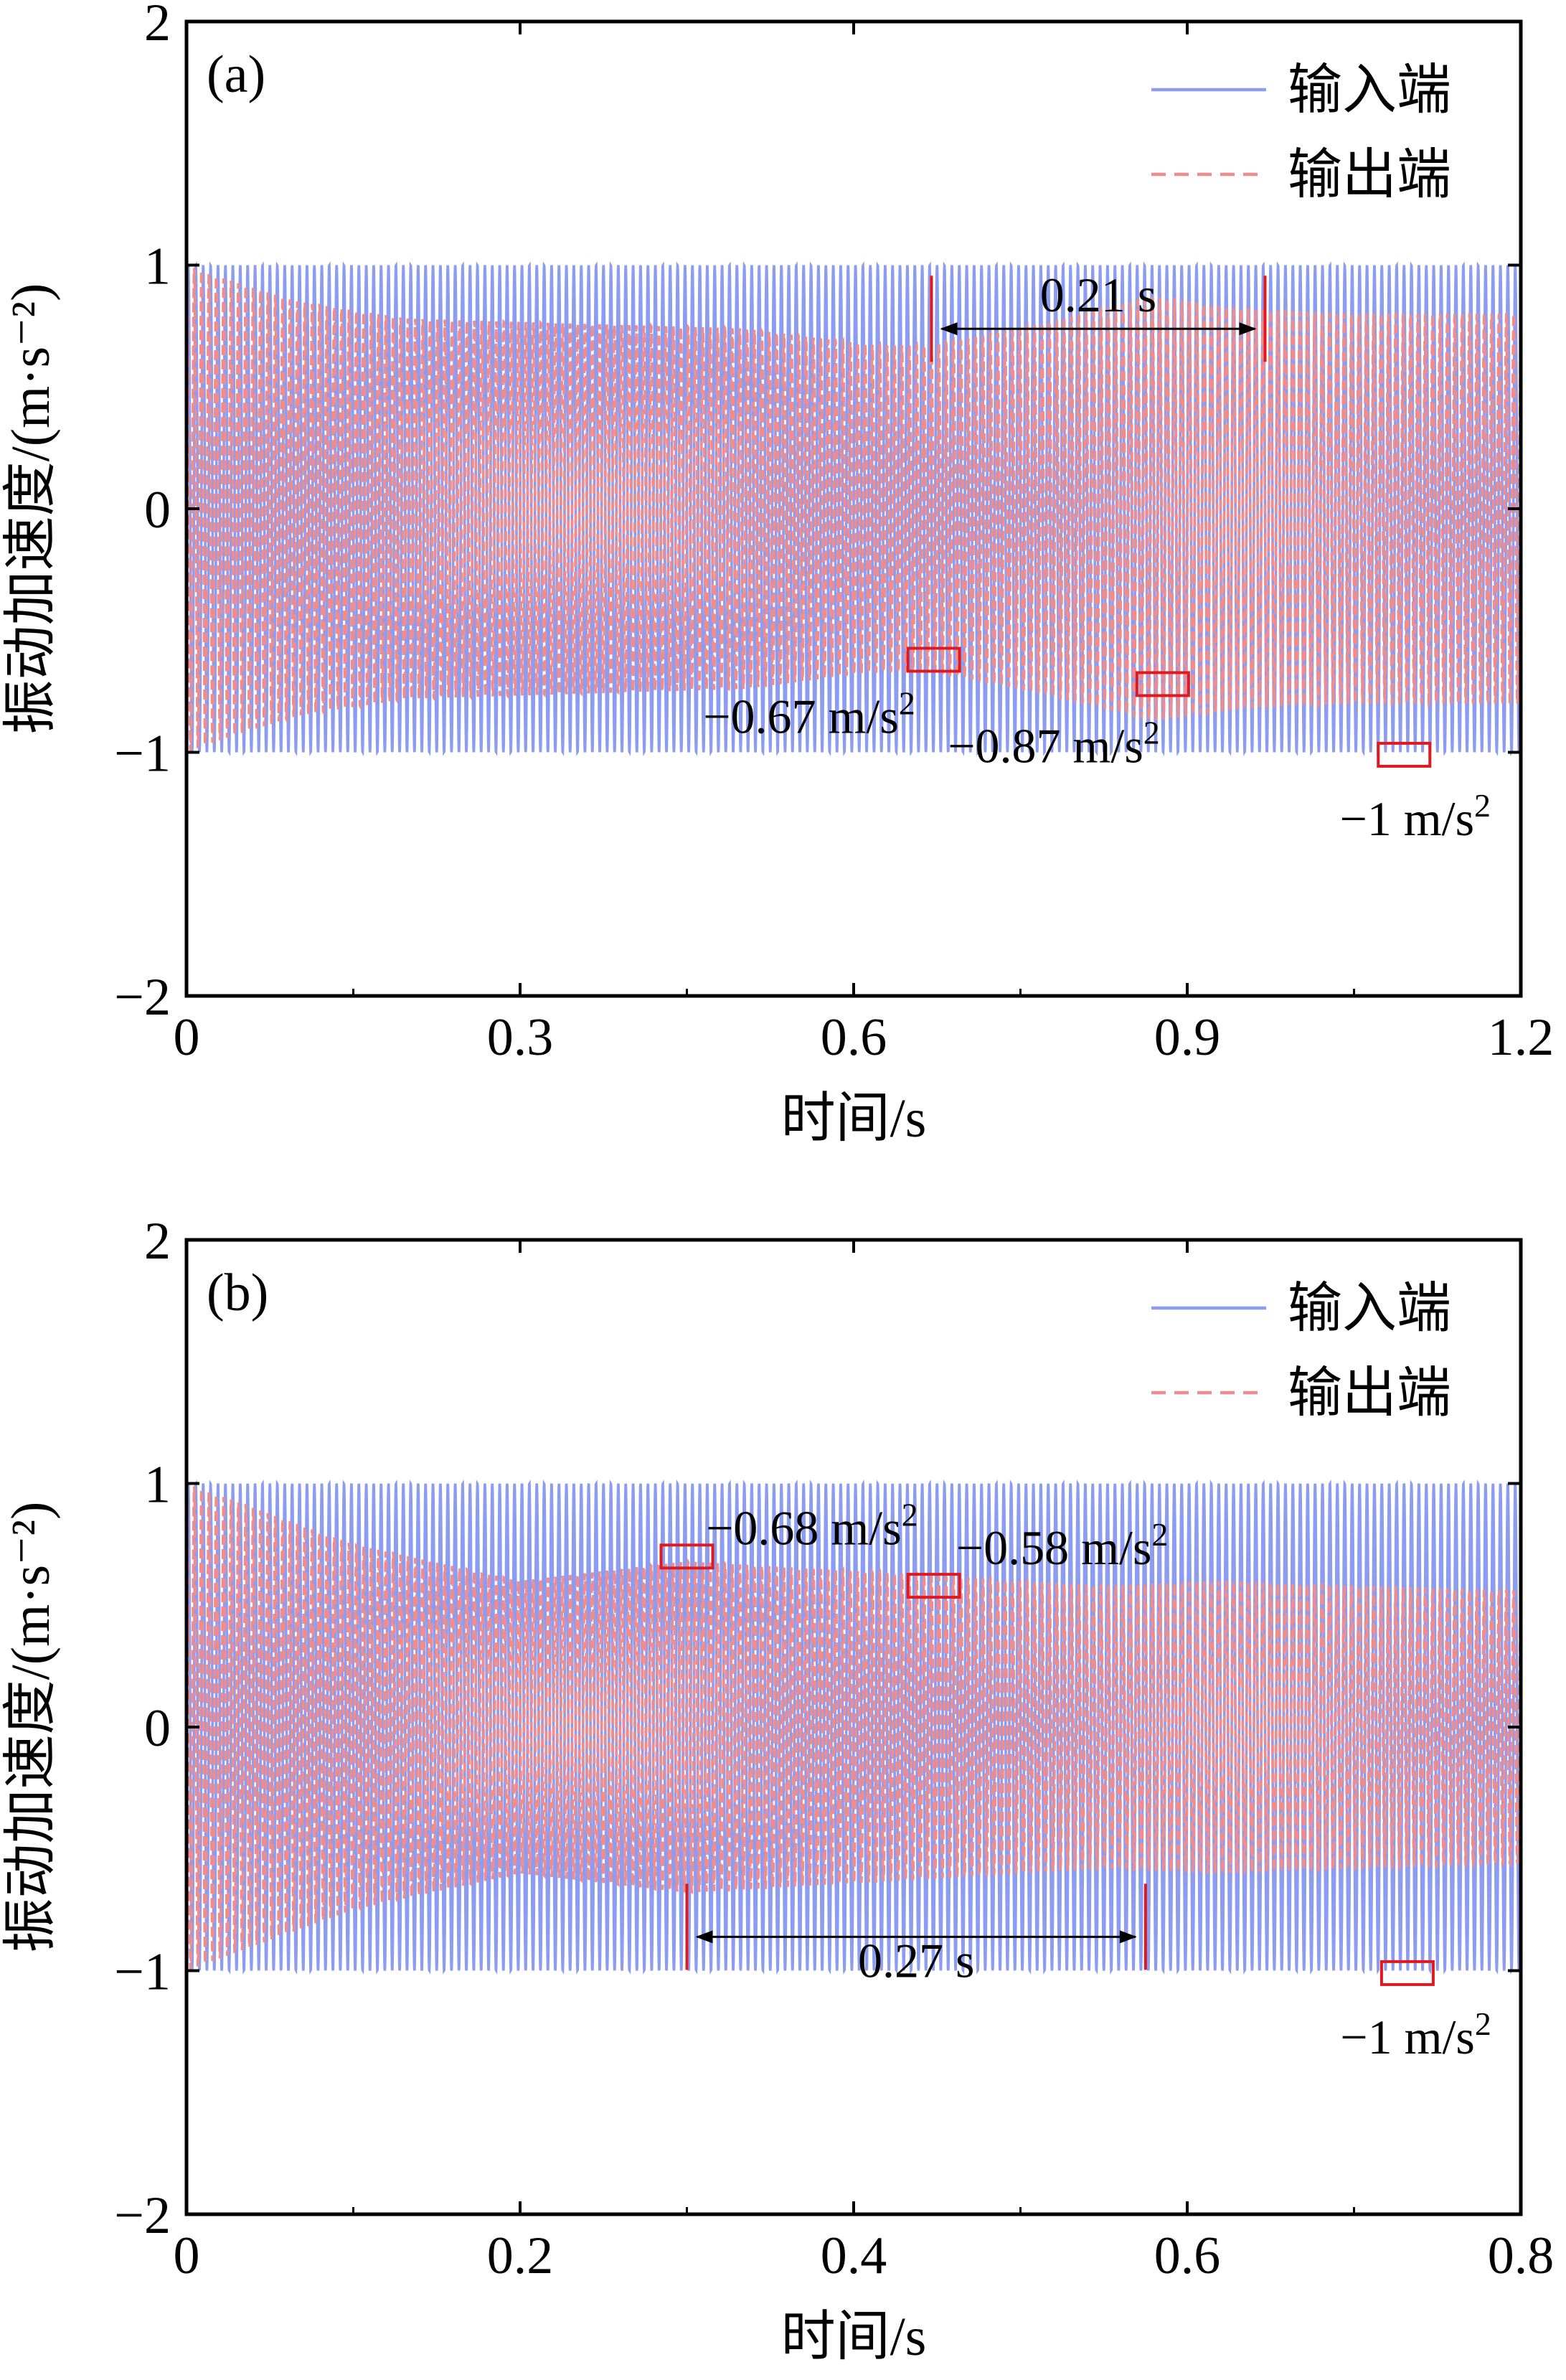 The width and height of the screenshot is (1566, 2380). What do you see at coordinates (1098, 295) in the screenshot?
I see `interval-label: 0.21 s` at bounding box center [1098, 295].